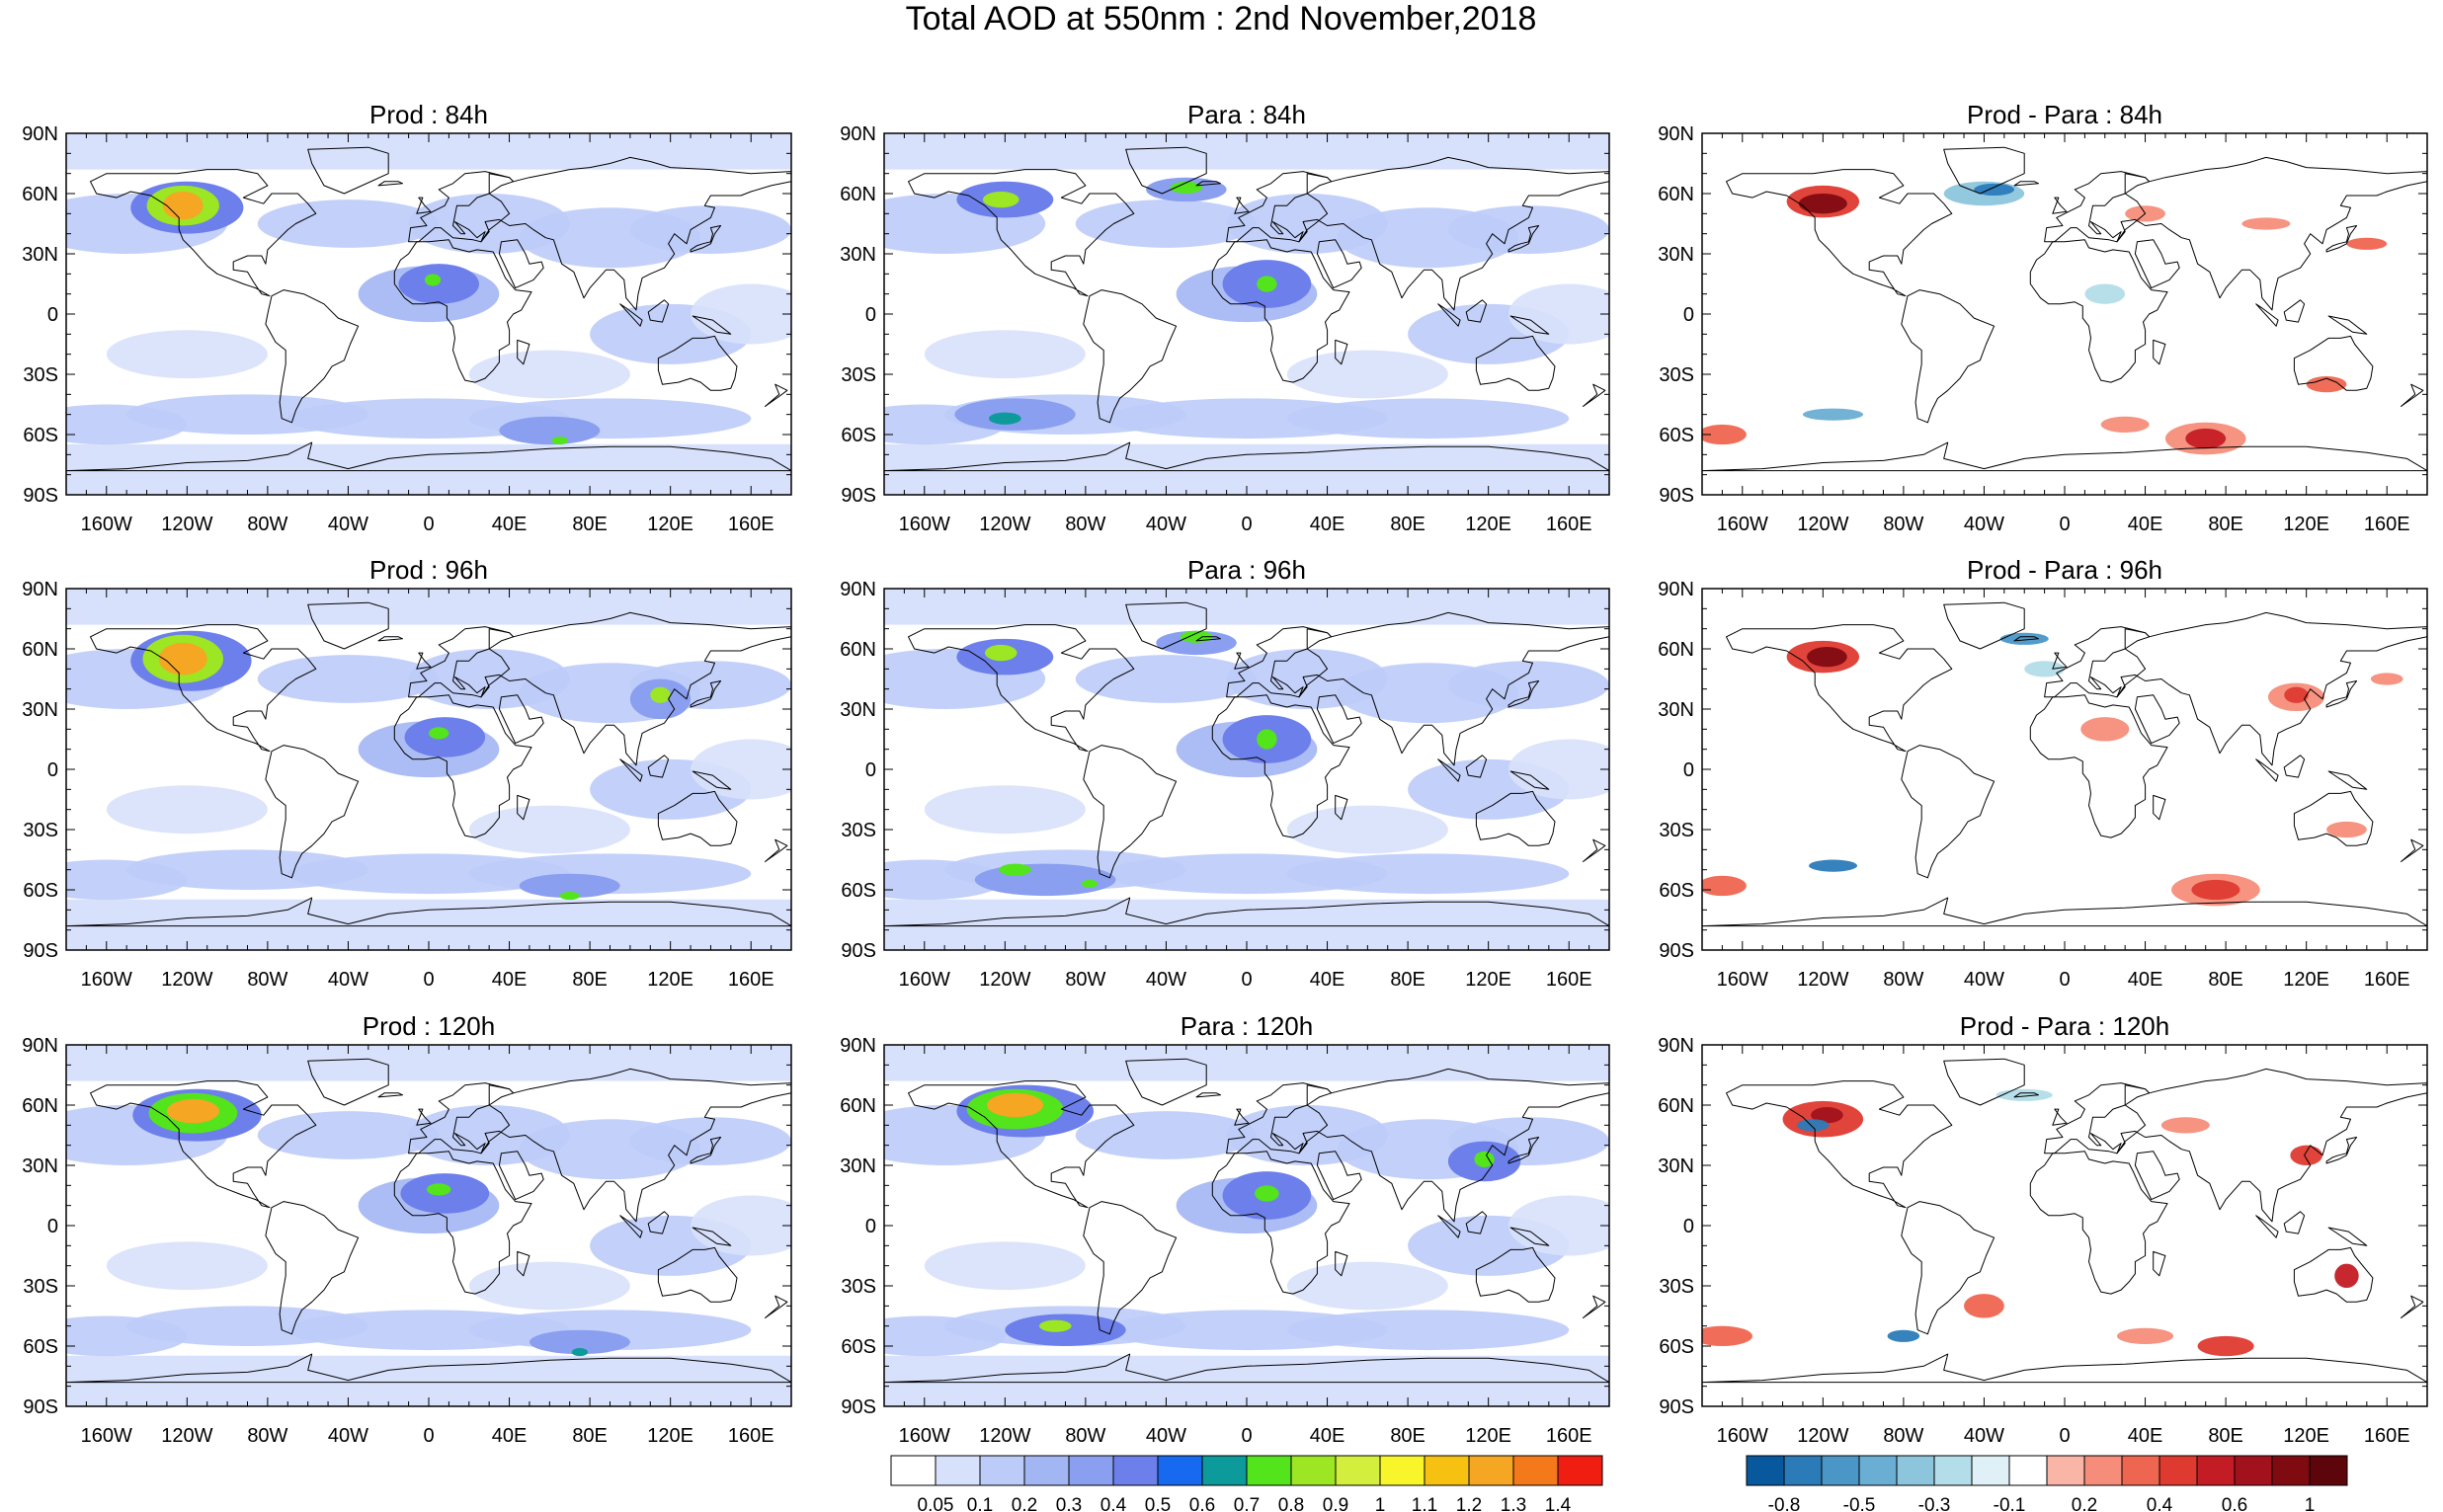 Image resolution: width=2443 pixels, height=1512 pixels. I want to click on lat-label: 30N, so click(40, 710).